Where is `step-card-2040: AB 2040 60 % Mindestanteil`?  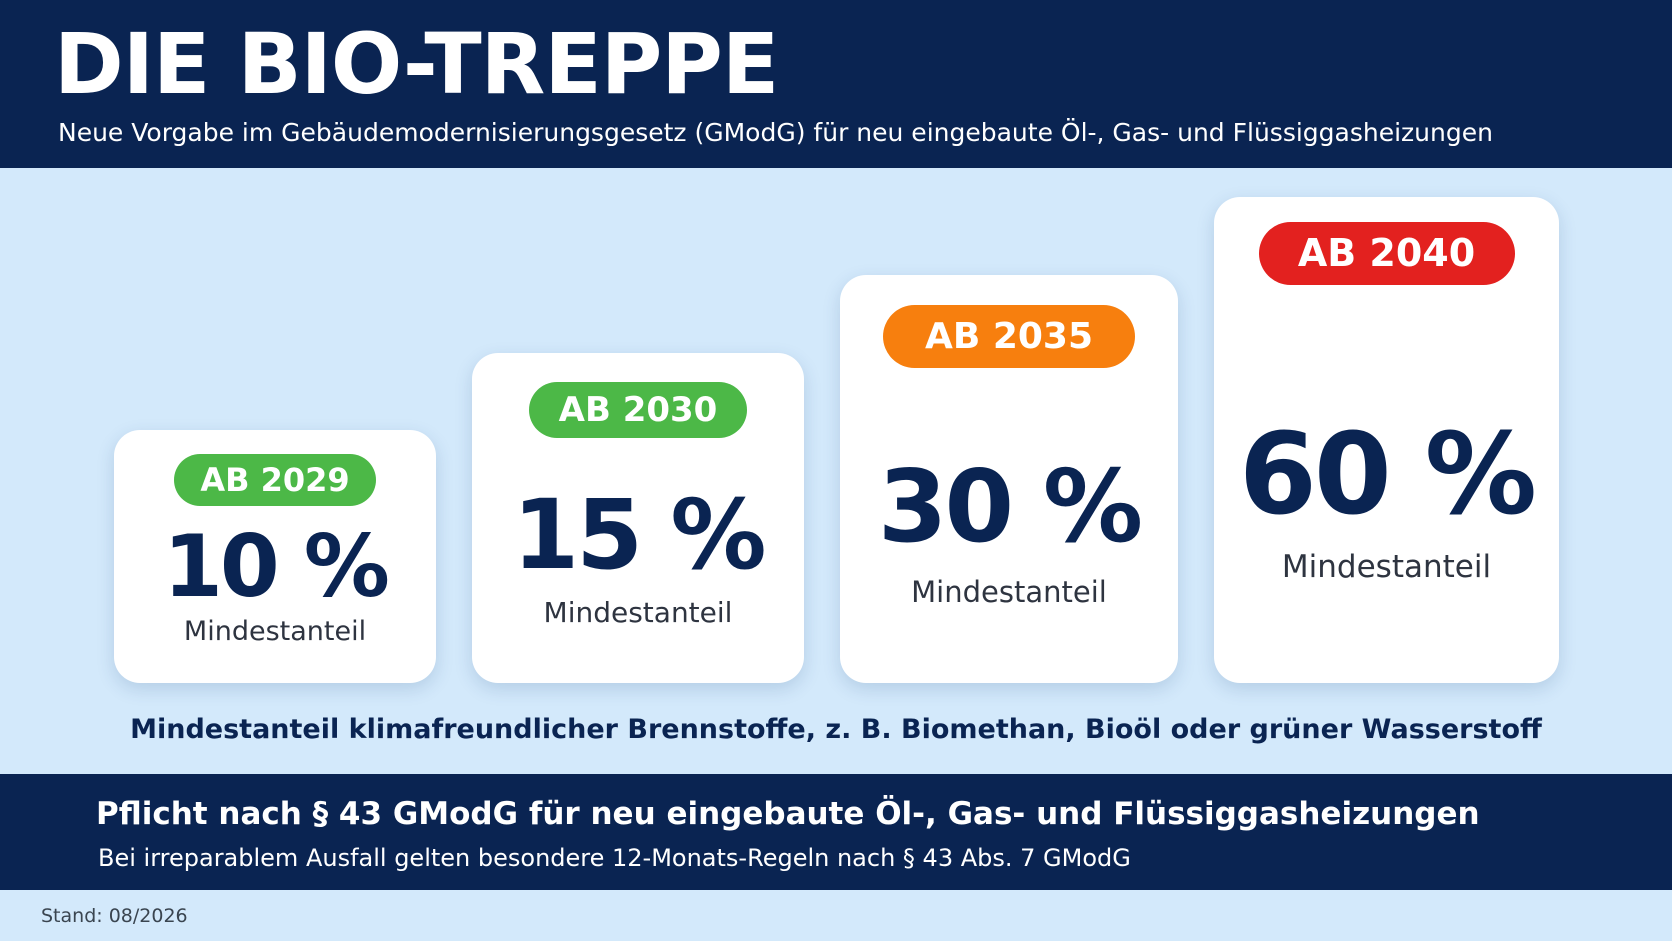 step-card-2040: AB 2040 60 % Mindestanteil is located at coordinates (1386, 440).